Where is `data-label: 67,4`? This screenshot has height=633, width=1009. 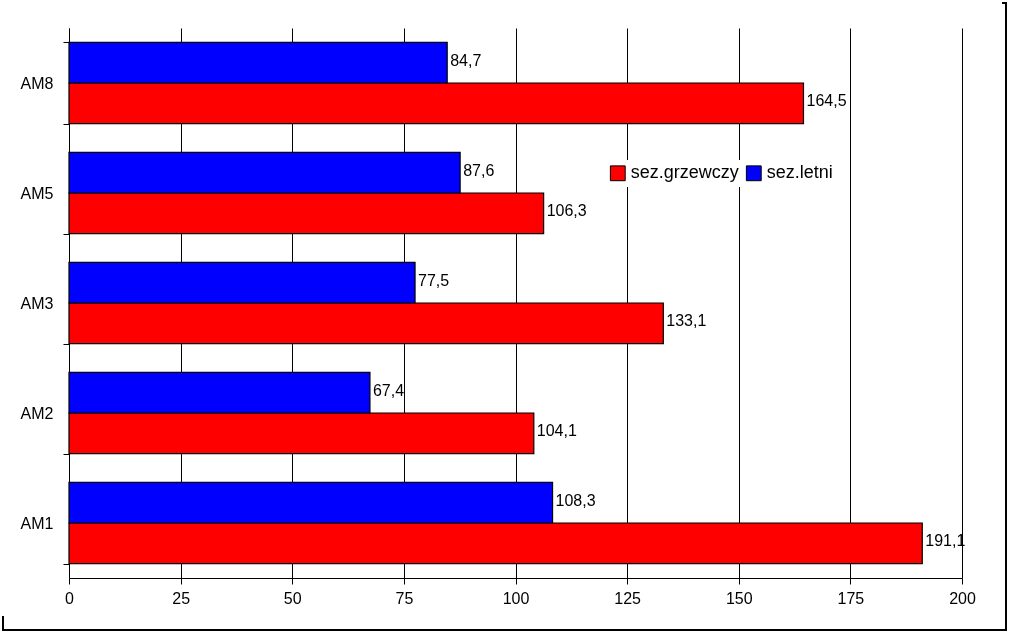
data-label: 67,4 is located at coordinates (388, 390).